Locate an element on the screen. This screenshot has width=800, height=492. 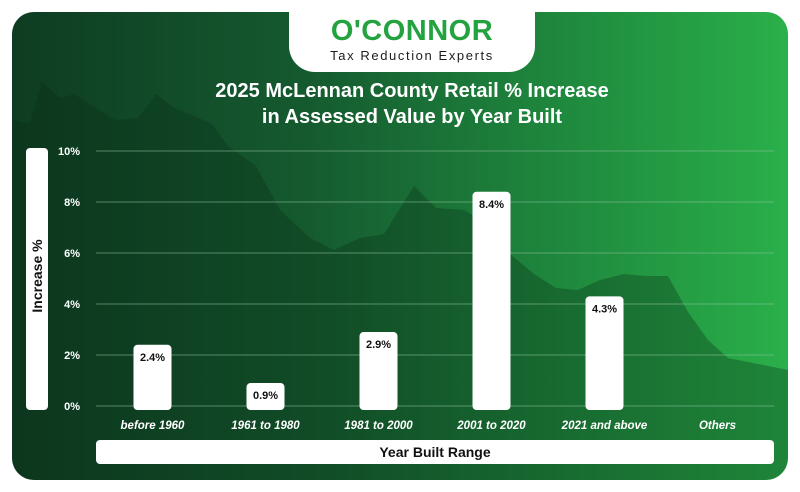
y-tick-label: 10% is located at coordinates (69, 152).